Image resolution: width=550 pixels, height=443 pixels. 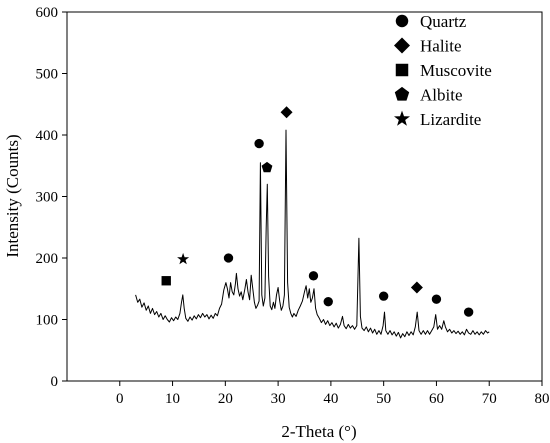 I want to click on x-tick-label: 30, so click(x=278, y=399).